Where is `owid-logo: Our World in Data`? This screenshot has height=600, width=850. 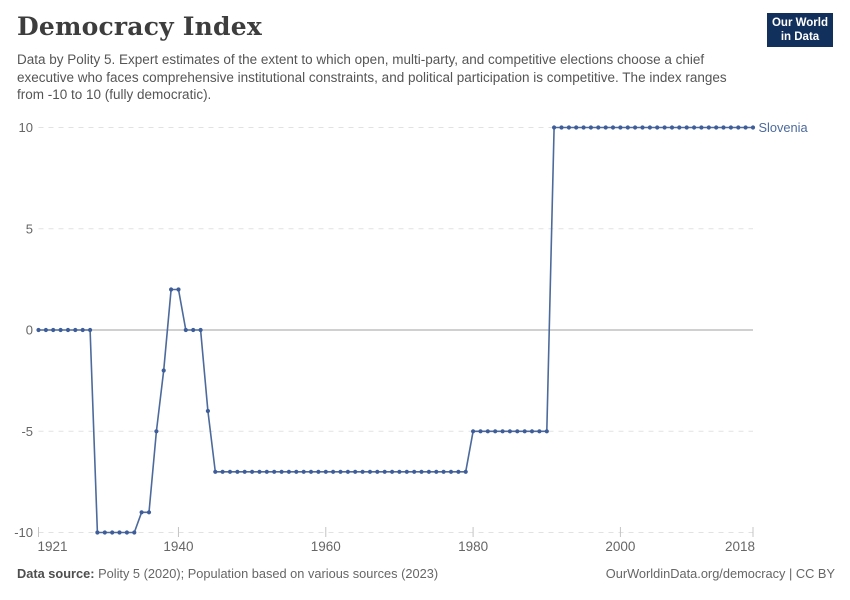
owid-logo: Our World in Data is located at coordinates (800, 30).